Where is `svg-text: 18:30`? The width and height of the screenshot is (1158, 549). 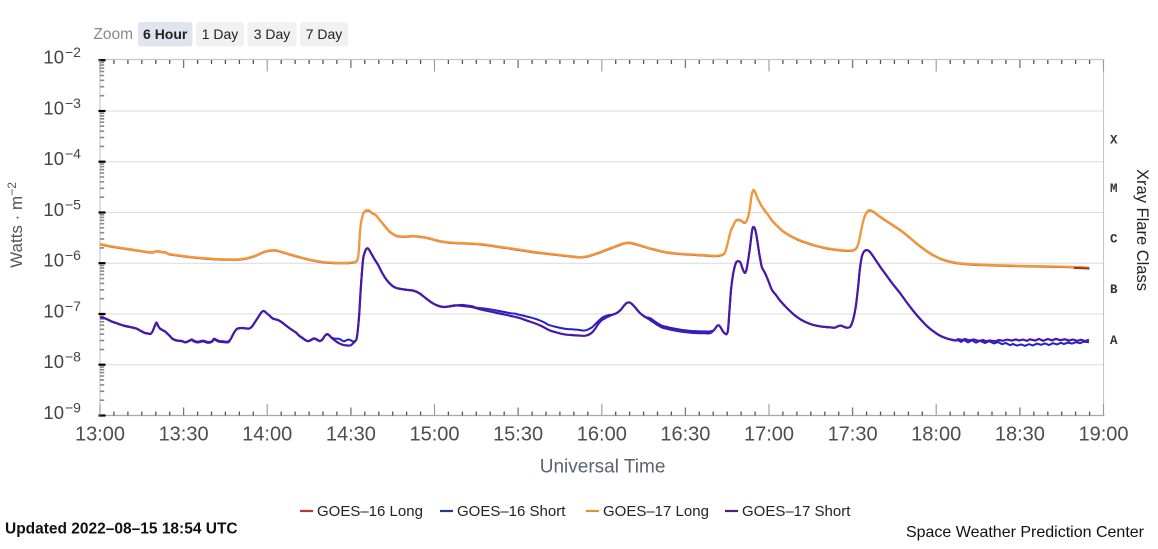
svg-text: 18:30 is located at coordinates (1020, 435).